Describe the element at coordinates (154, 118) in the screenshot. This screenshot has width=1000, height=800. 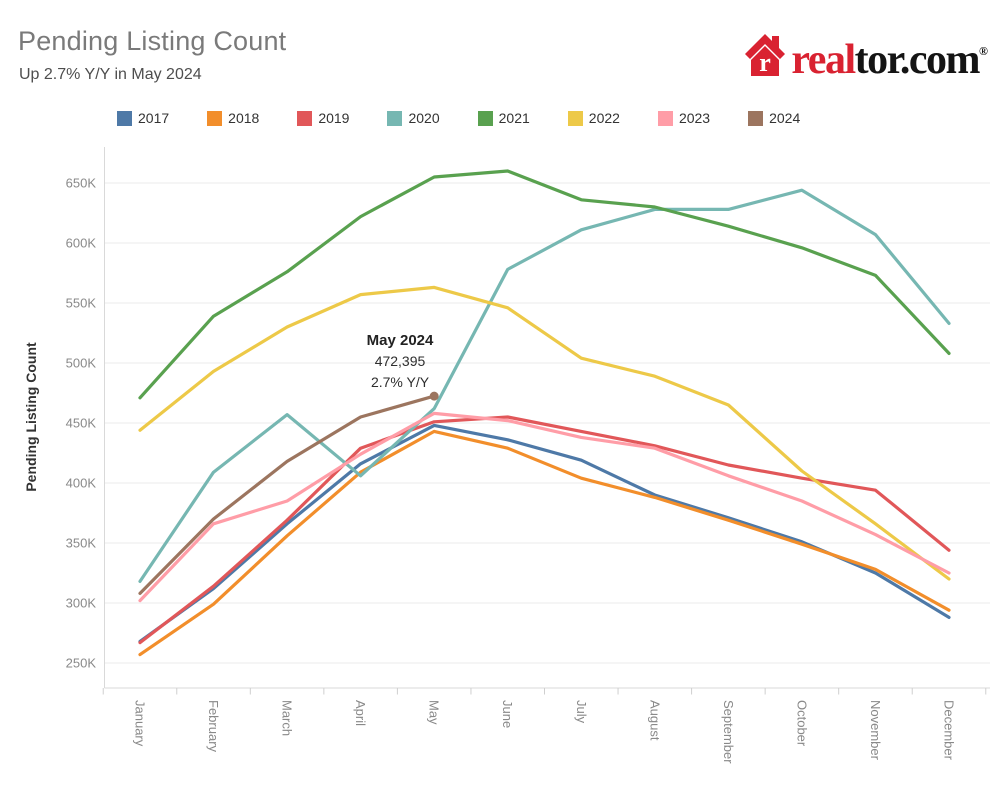
I see `legend-label-2017: 2017` at that location.